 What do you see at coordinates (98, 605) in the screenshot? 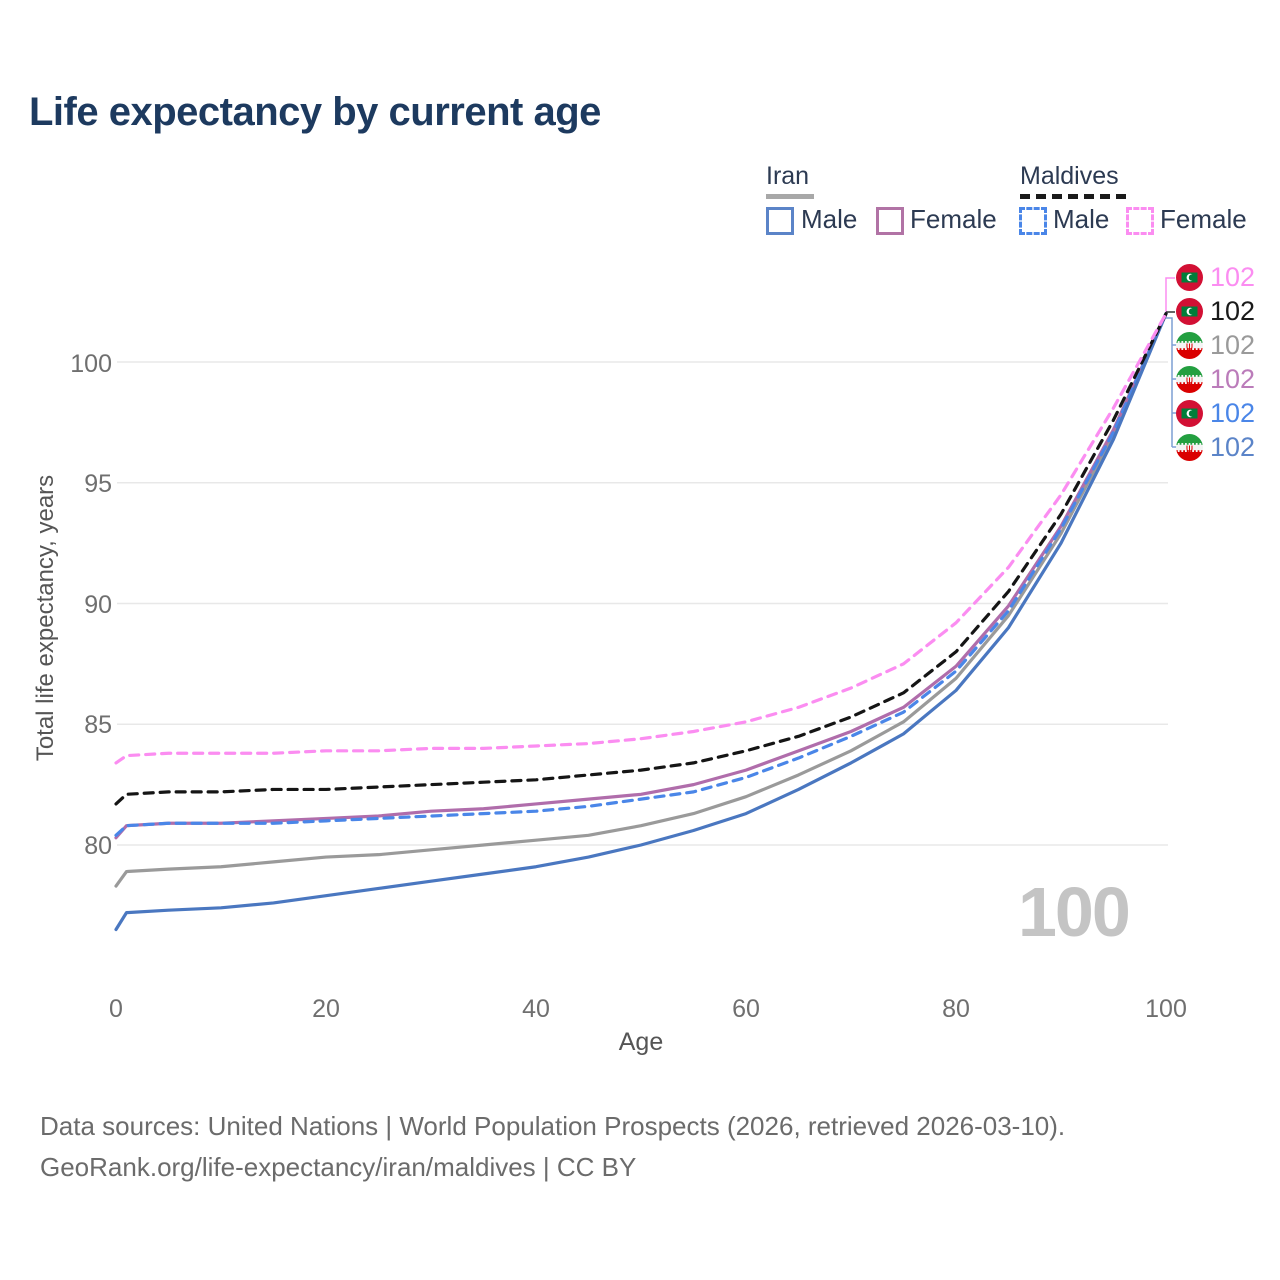
I see `y-tick-90: 90` at bounding box center [98, 605].